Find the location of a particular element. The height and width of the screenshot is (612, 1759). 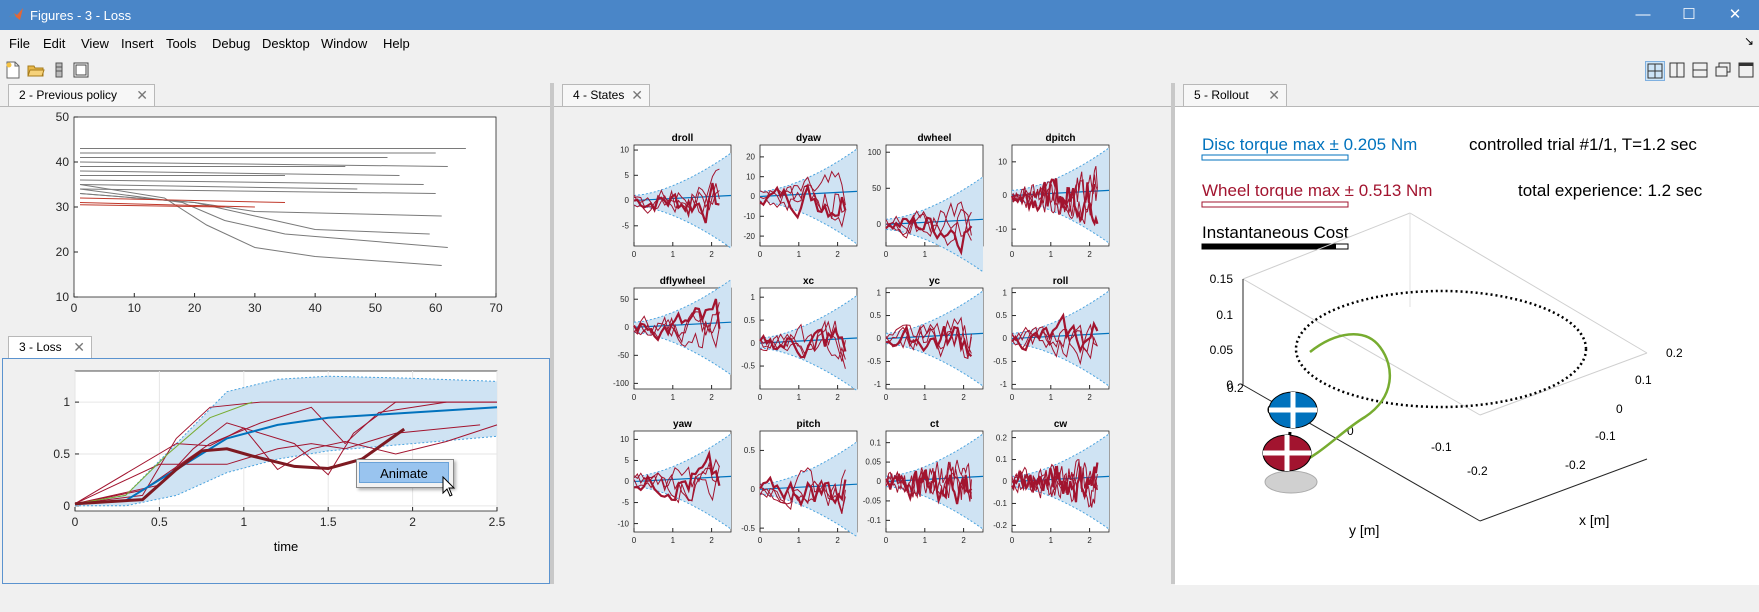

y-tick-label: 1 is located at coordinates (66, 402).